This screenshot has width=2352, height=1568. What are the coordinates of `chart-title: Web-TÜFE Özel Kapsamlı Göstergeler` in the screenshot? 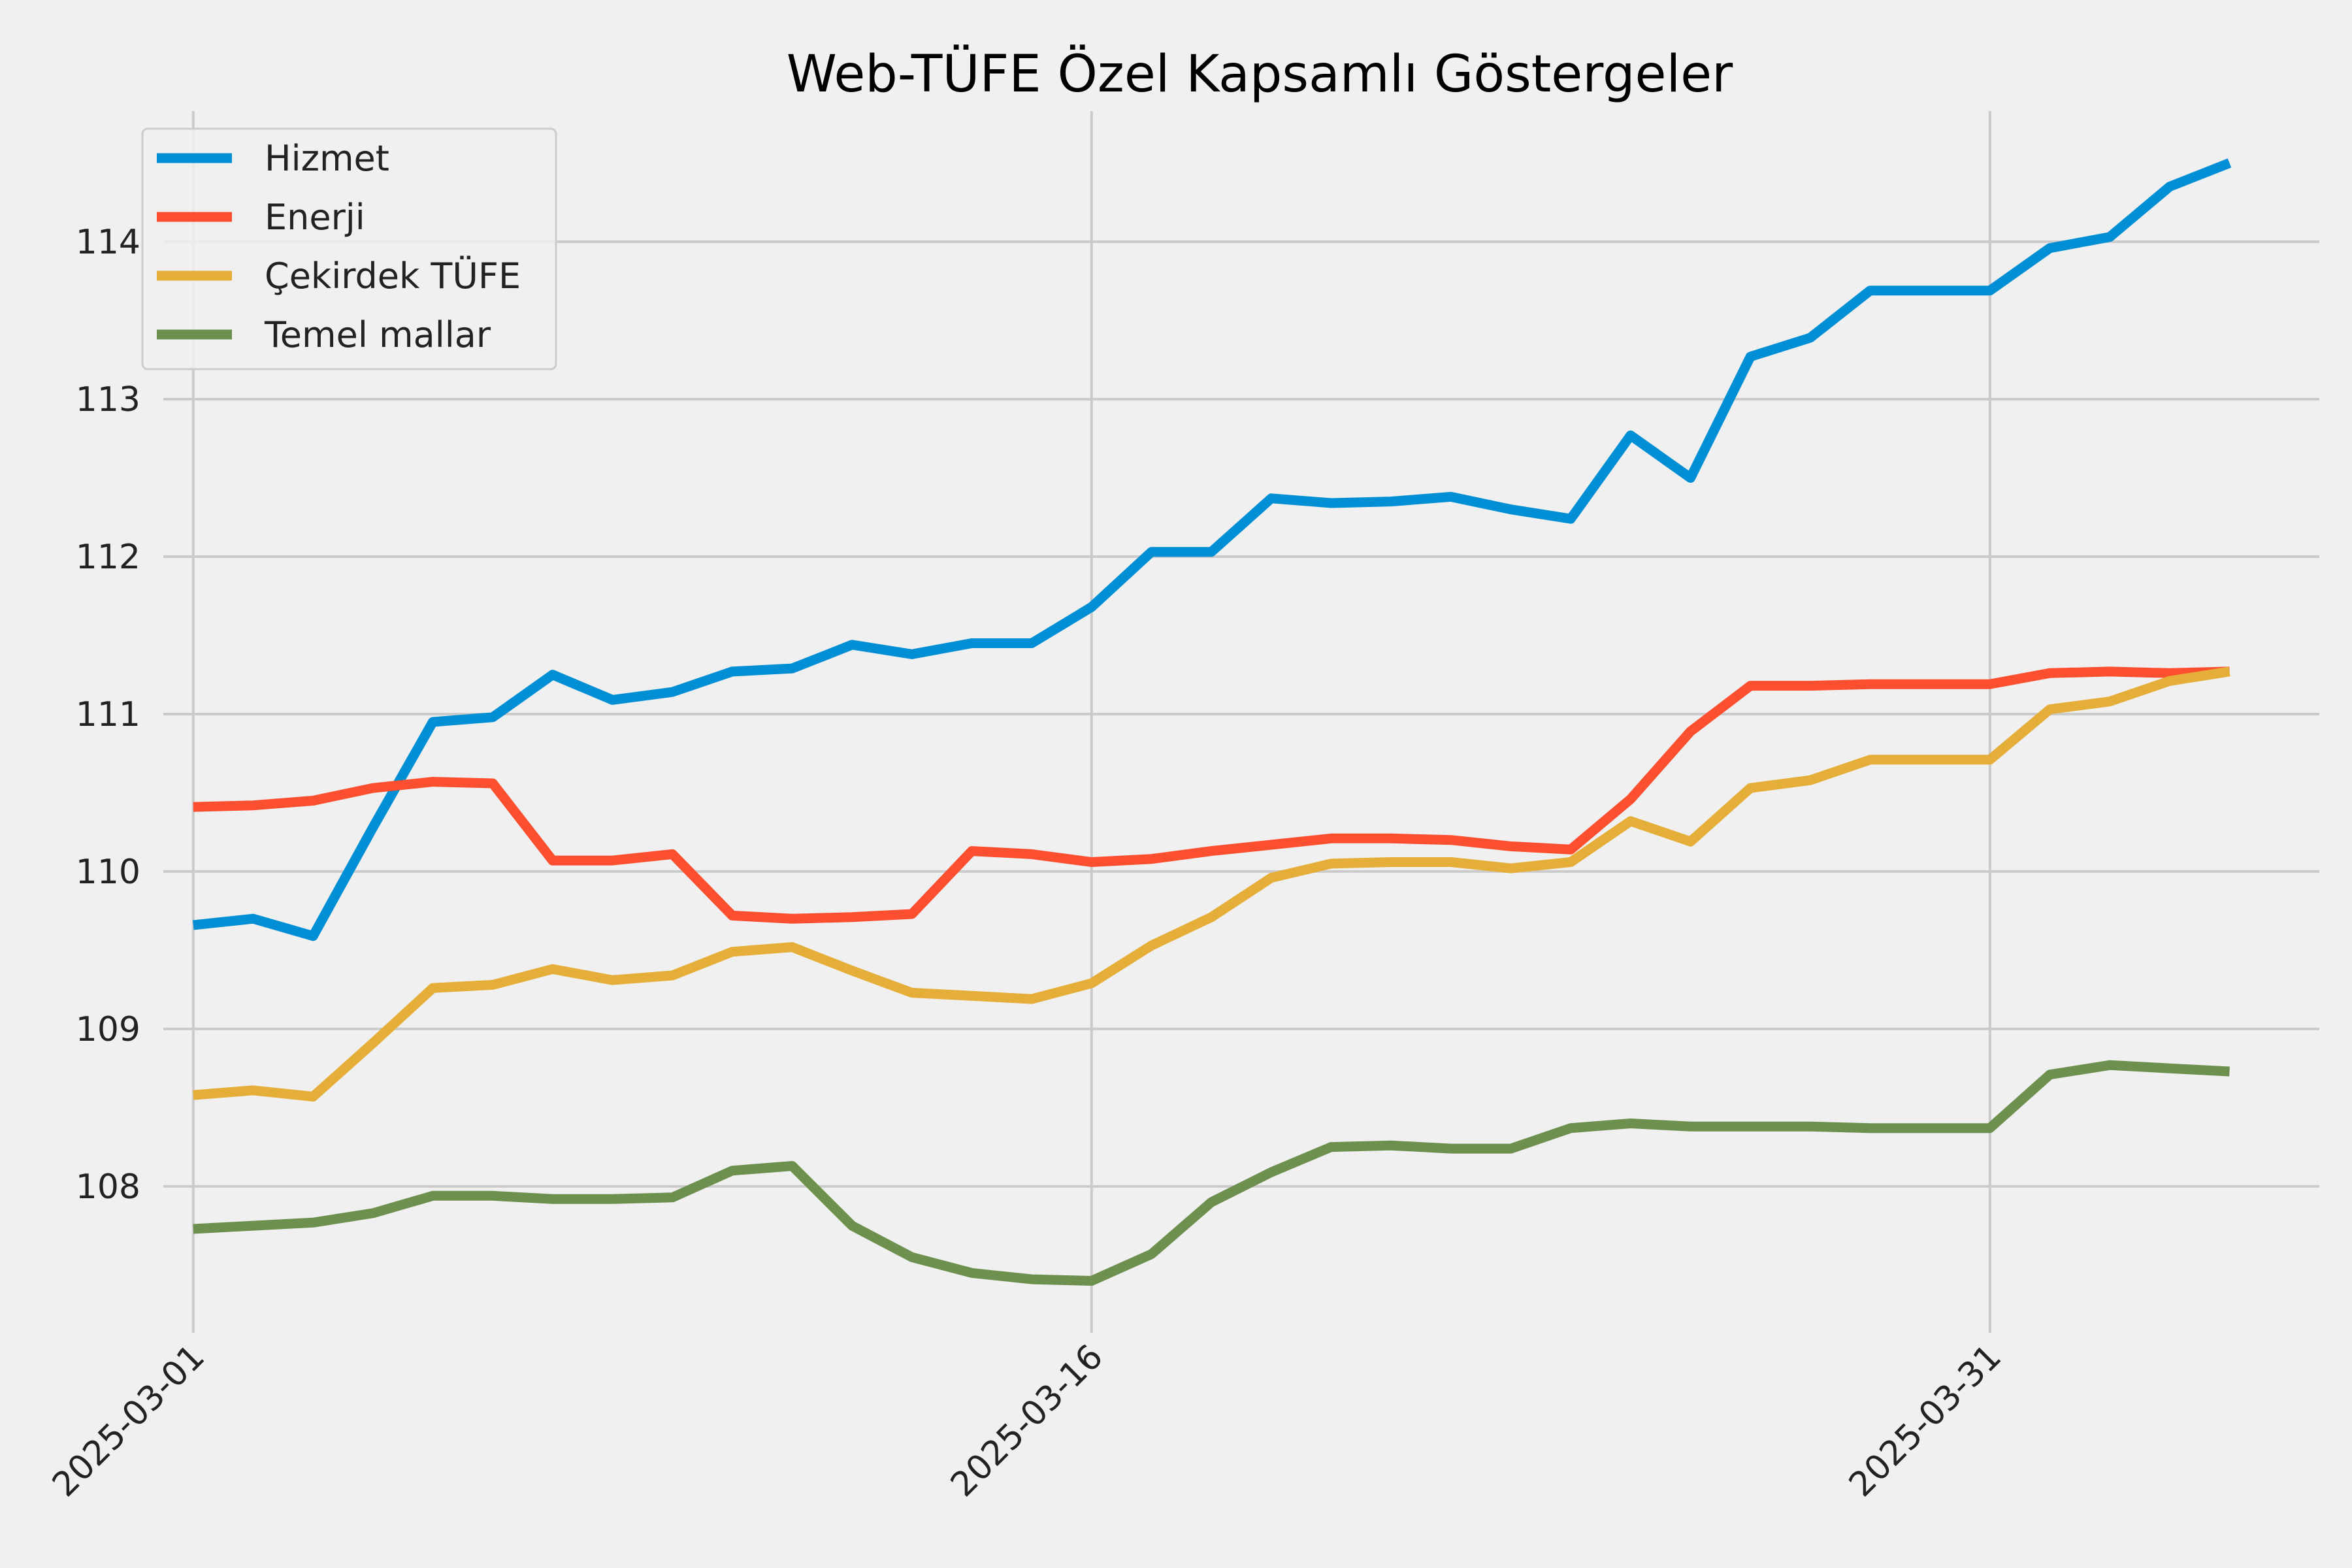 It's located at (1260, 74).